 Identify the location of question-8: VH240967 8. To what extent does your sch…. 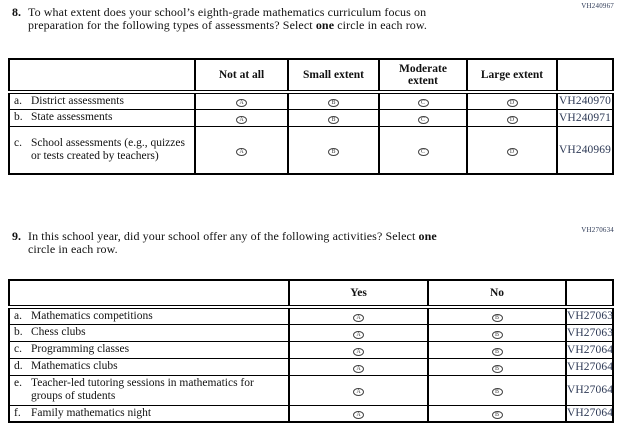
(313, 17).